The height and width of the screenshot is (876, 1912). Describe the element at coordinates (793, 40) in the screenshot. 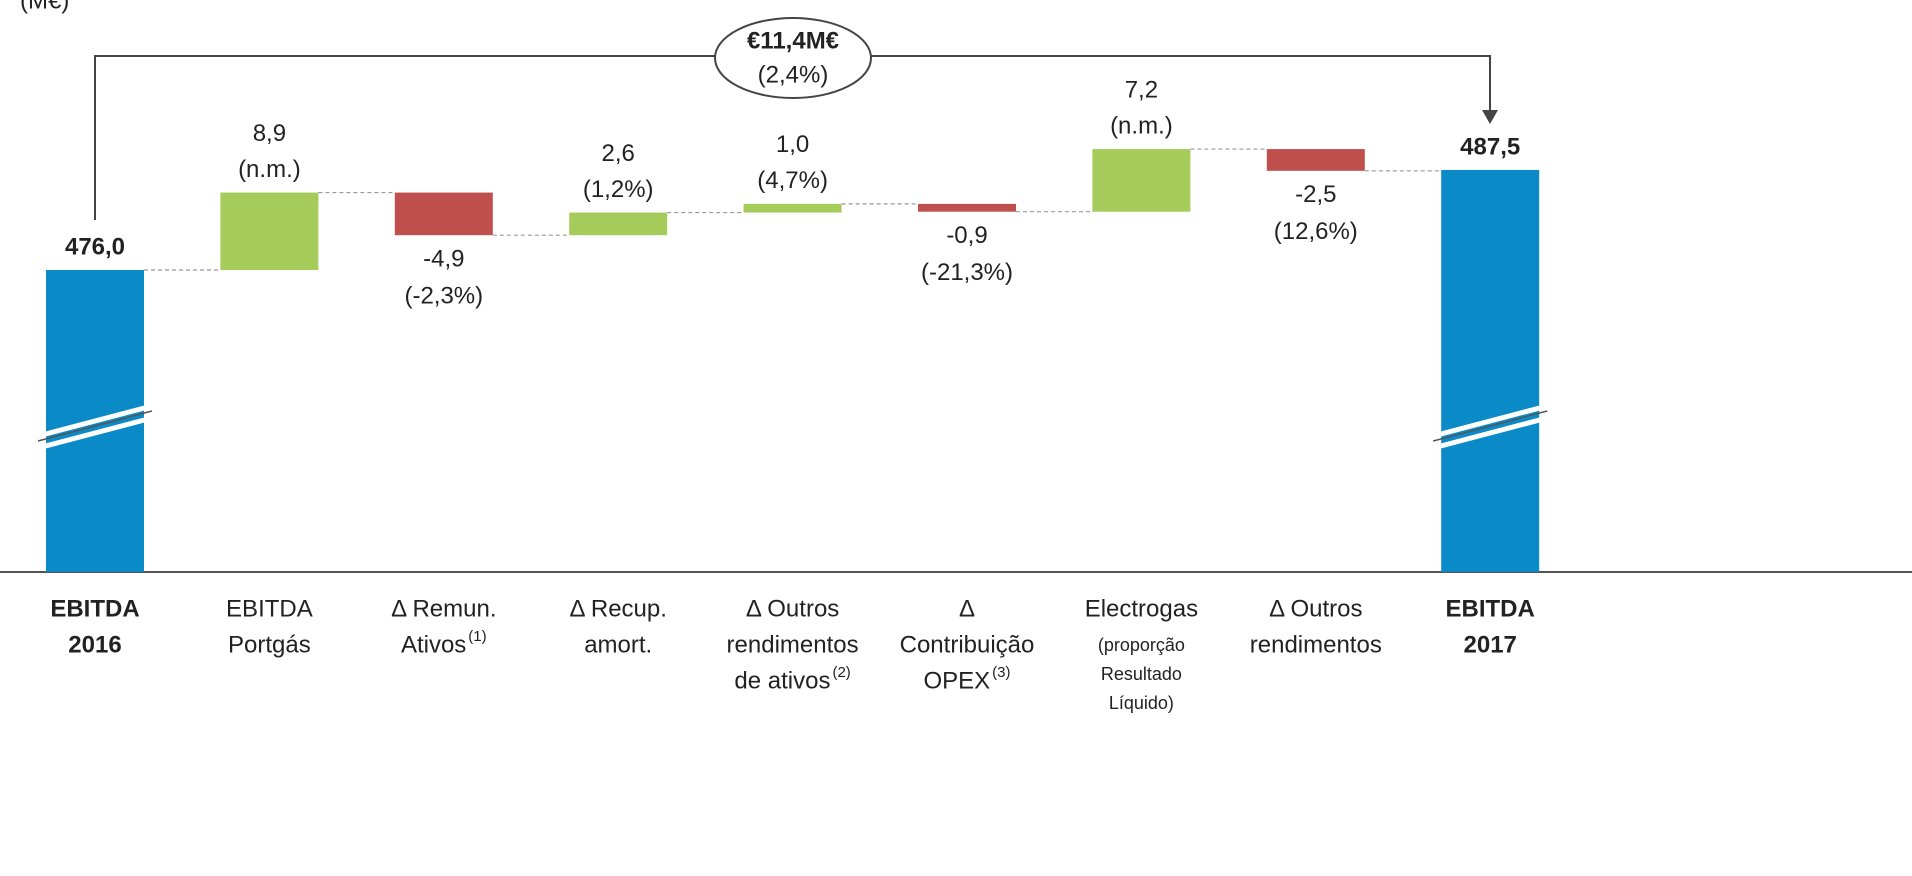

I see `annotation: €11,4M€` at that location.